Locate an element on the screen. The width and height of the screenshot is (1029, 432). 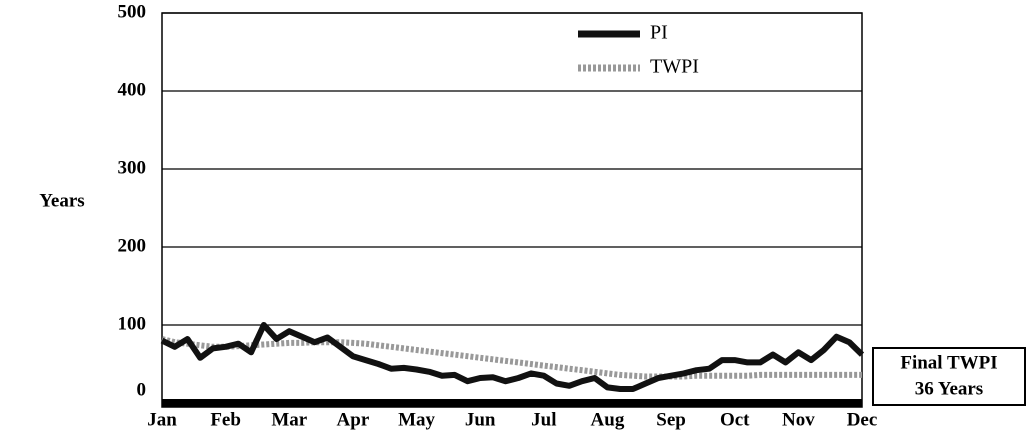
x-tick-label: Sep is located at coordinates (671, 419).